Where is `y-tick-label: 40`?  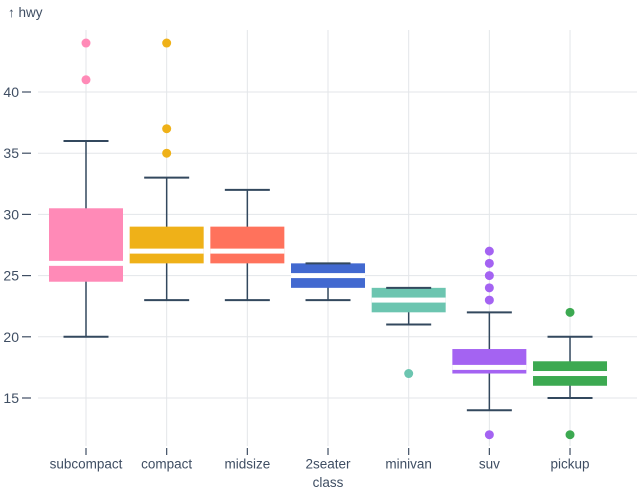
y-tick-label: 40 is located at coordinates (11, 92).